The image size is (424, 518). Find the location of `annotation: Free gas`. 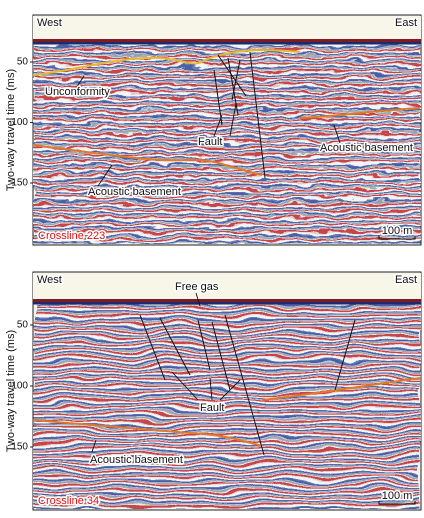

annotation: Free gas is located at coordinates (197, 287).